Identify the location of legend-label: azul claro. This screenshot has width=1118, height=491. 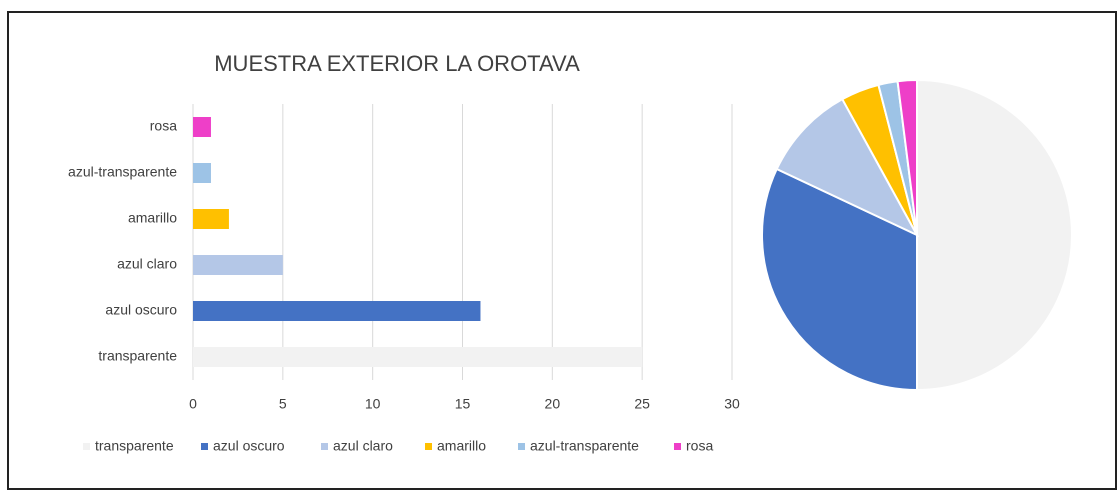
(363, 446).